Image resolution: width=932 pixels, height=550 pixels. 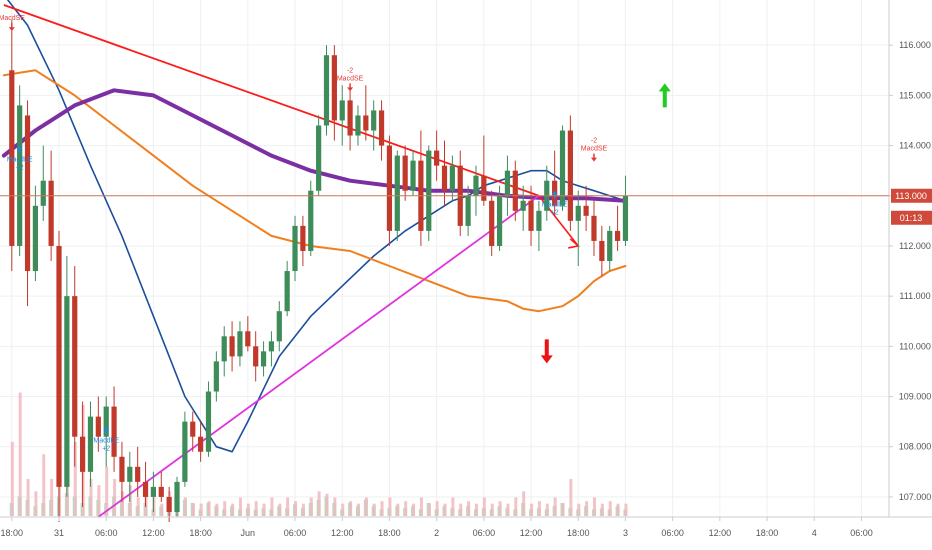 What do you see at coordinates (594, 141) in the screenshot?
I see `signal-sublabel: -2` at bounding box center [594, 141].